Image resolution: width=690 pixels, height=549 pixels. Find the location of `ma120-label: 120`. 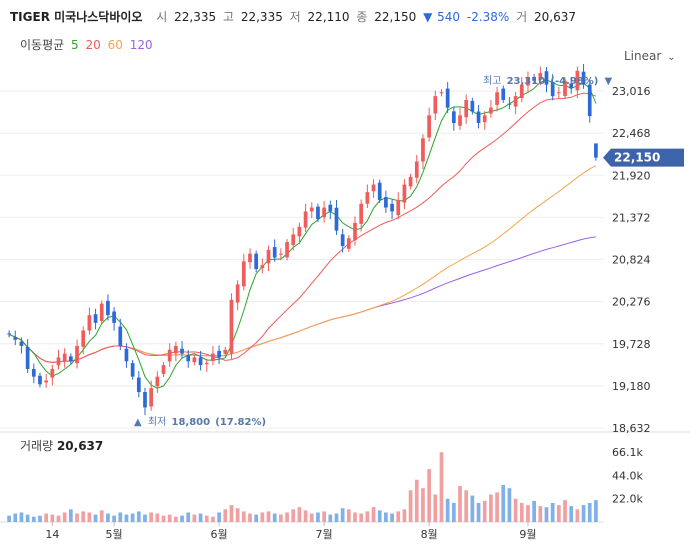

ma120-label: 120 is located at coordinates (141, 45).